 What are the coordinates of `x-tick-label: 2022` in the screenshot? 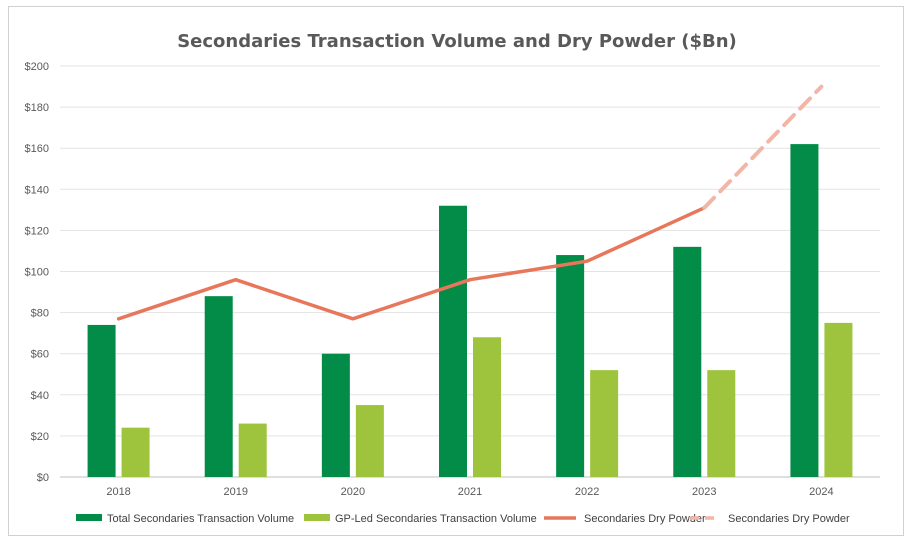 It's located at (587, 492).